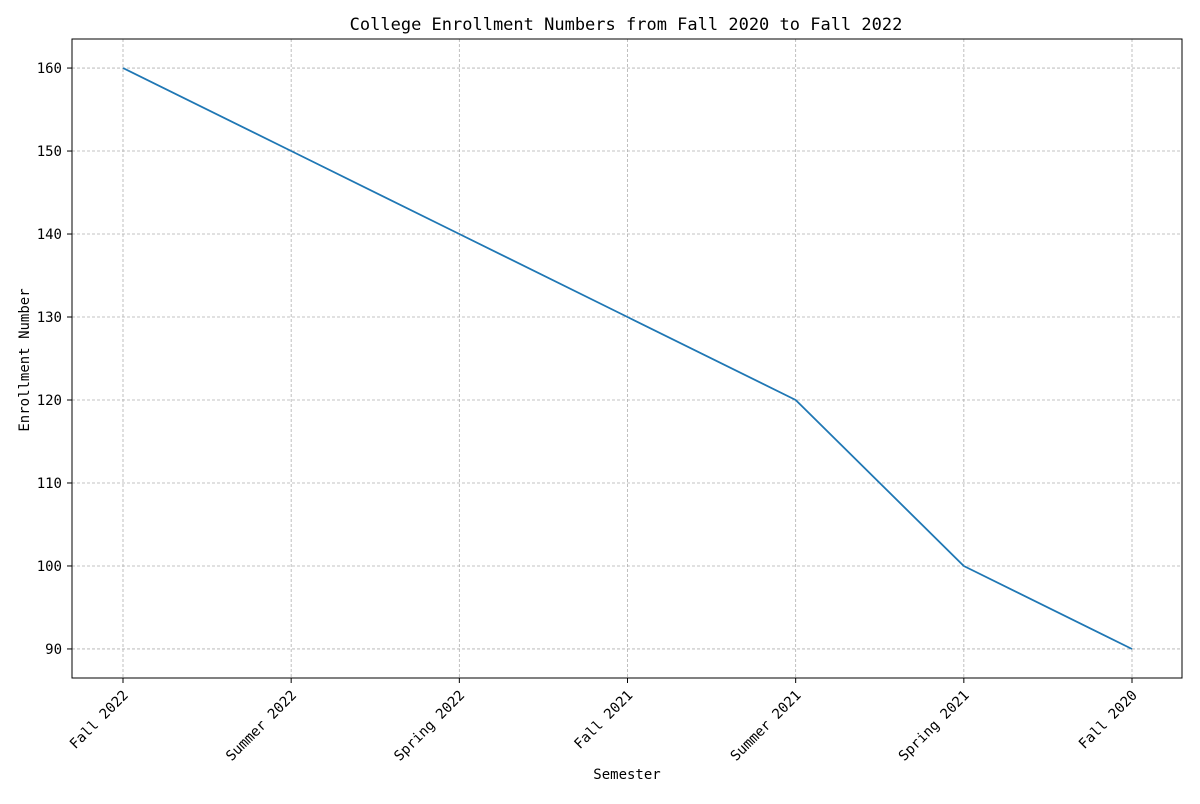 Image resolution: width=1200 pixels, height=804 pixels. Describe the element at coordinates (934, 726) in the screenshot. I see `x-tick-label: Spring 2021` at that location.